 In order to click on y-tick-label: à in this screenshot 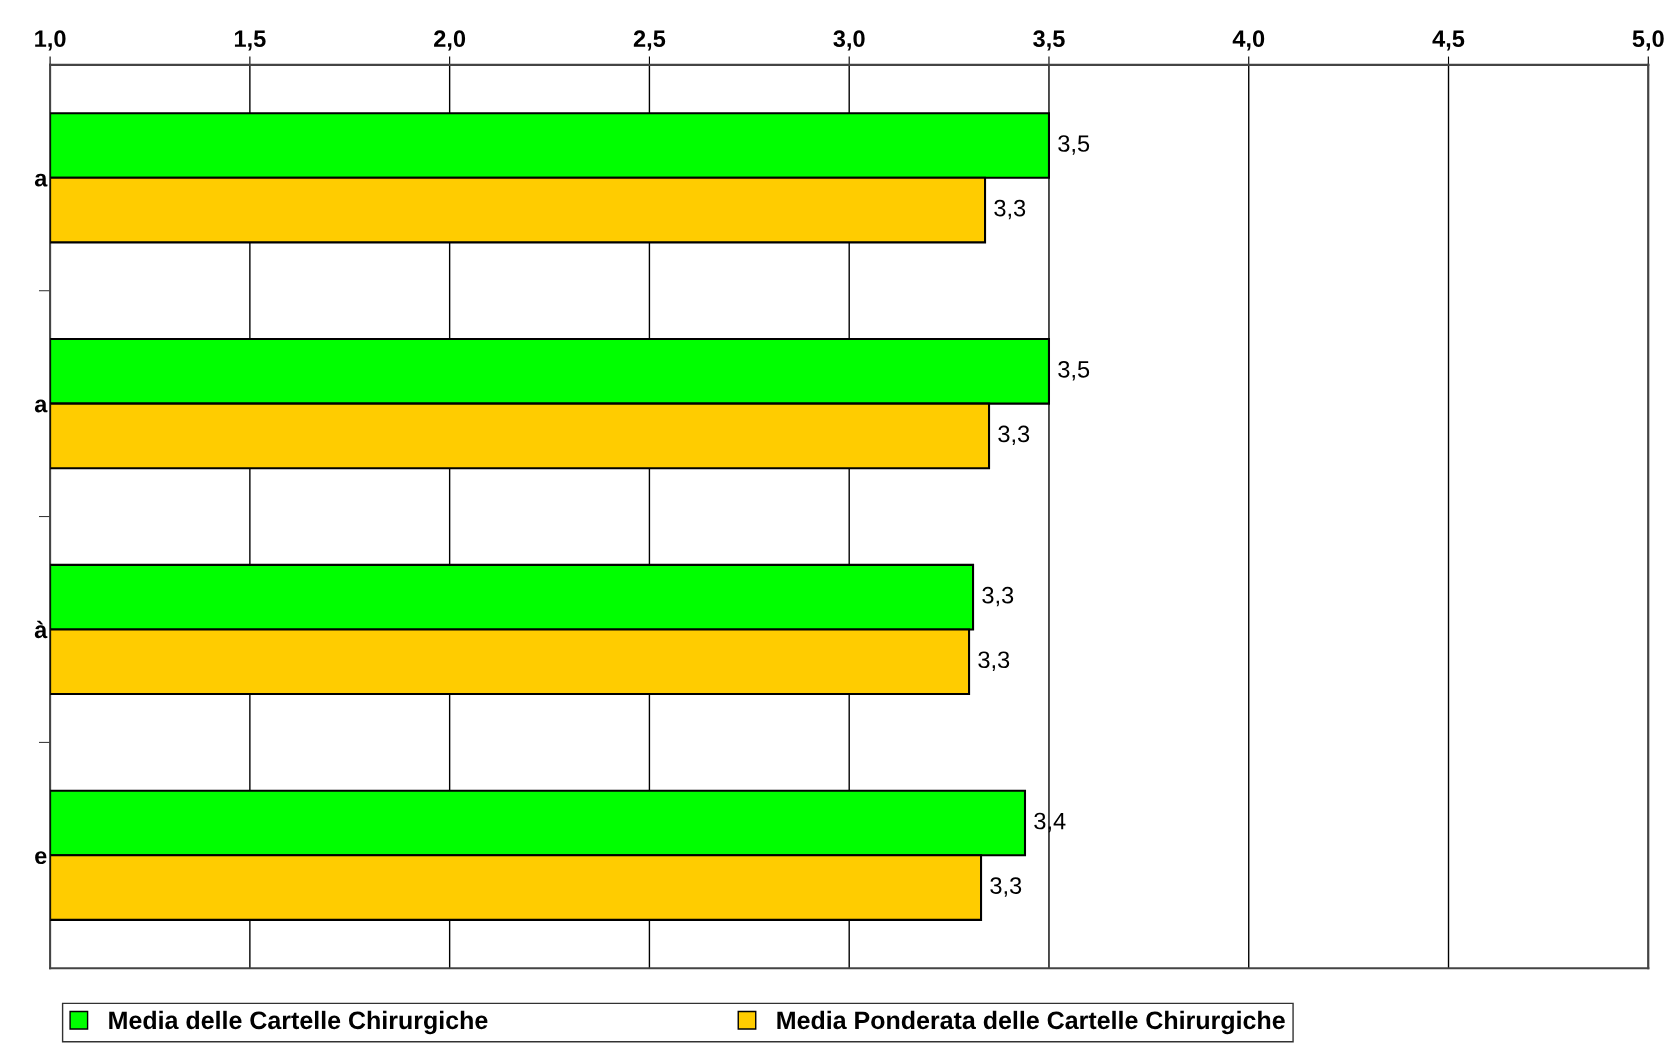, I will do `click(41, 629)`.